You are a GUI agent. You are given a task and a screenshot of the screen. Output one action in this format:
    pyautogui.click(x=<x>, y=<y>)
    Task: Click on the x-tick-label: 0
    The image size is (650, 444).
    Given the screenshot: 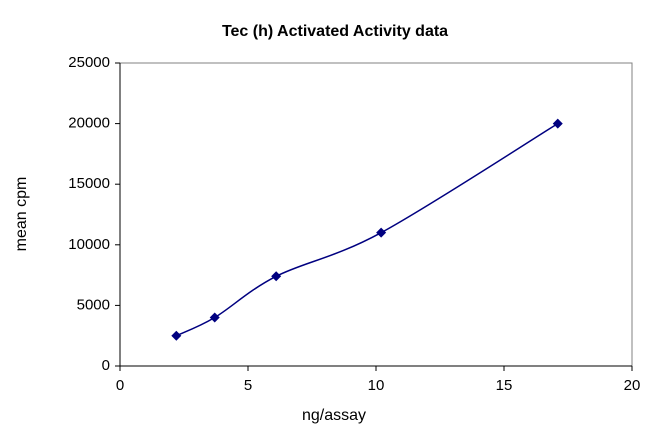 What is the action you would take?
    pyautogui.click(x=120, y=385)
    